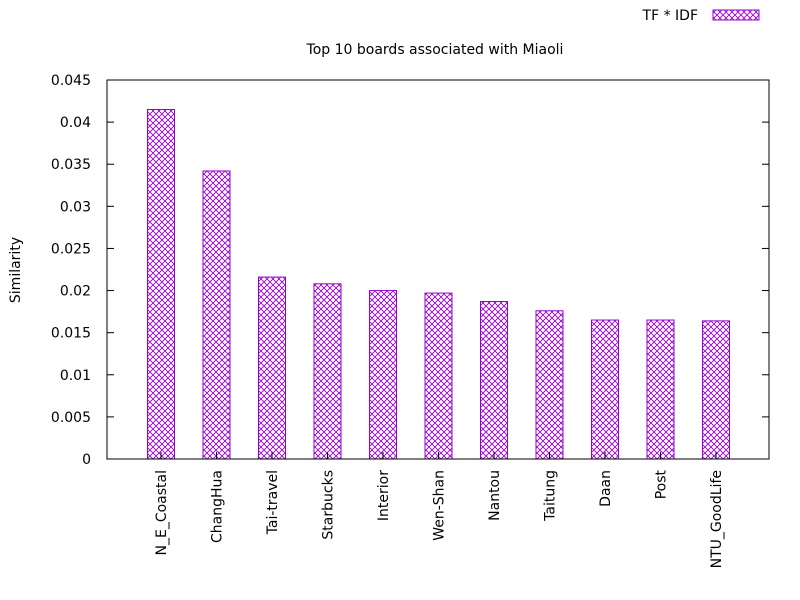  What do you see at coordinates (71, 165) in the screenshot?
I see `y-tick-label: 0.035` at bounding box center [71, 165].